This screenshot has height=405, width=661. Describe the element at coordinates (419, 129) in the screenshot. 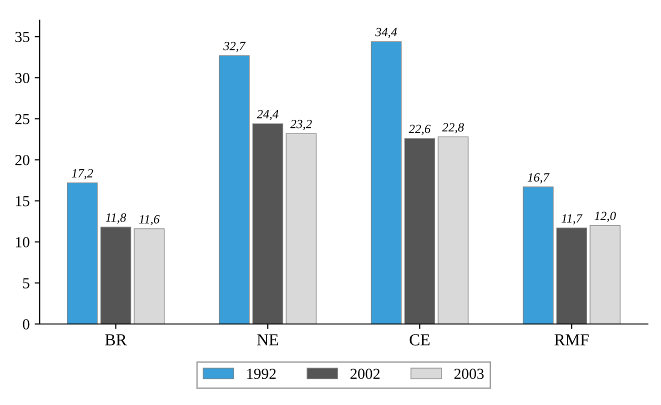

I see `data-label: 22,6` at that location.